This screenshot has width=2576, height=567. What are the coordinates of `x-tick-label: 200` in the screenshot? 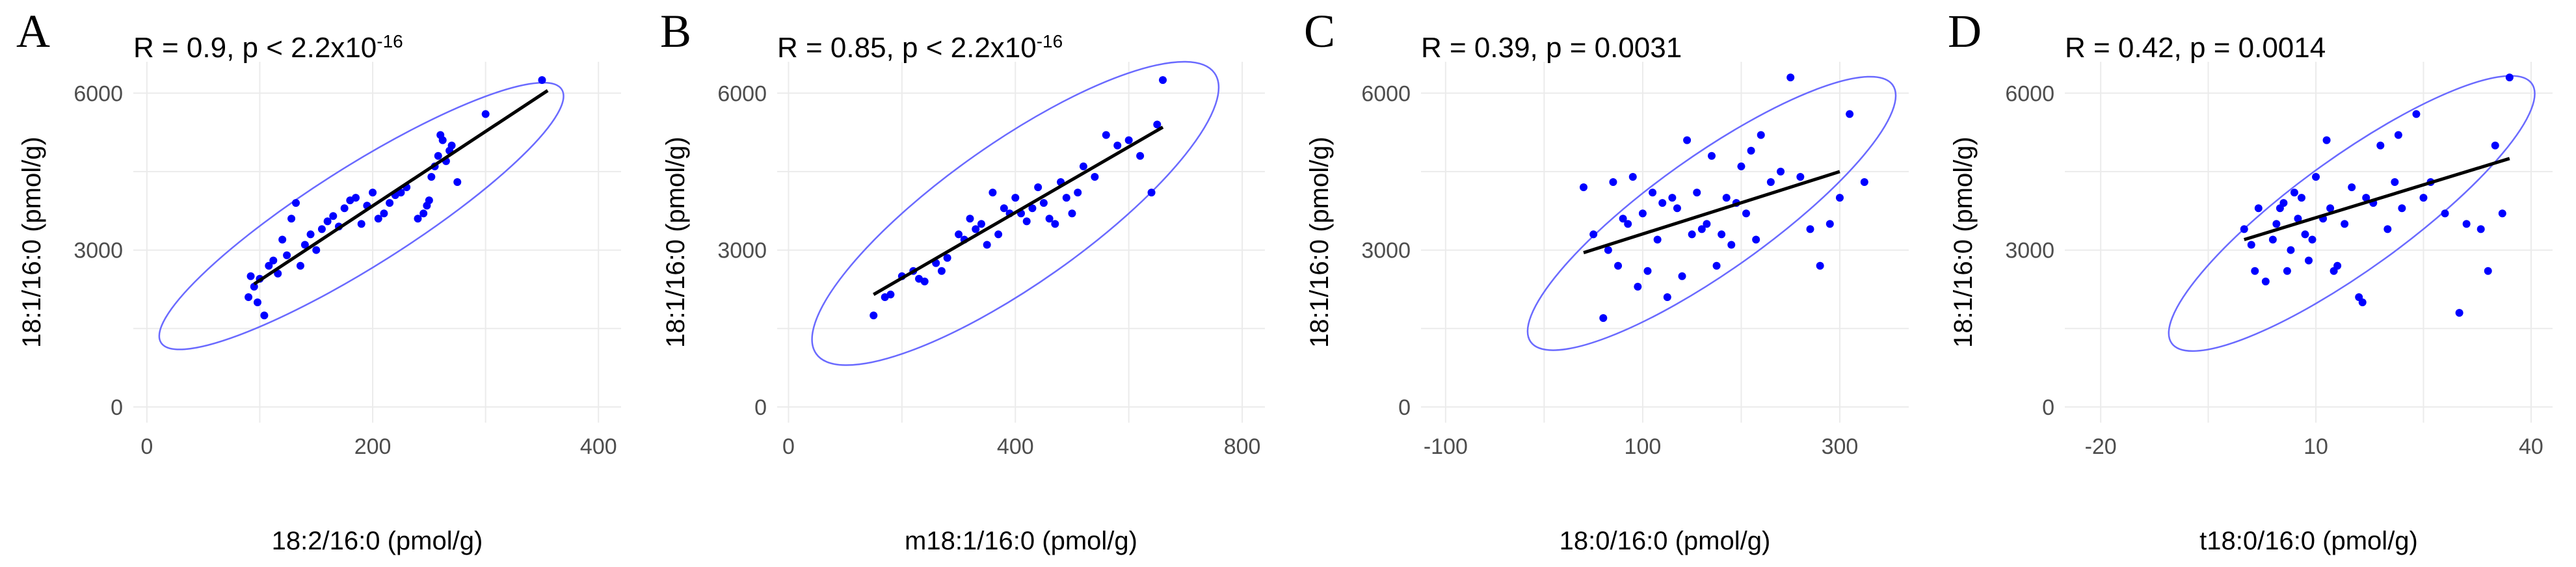 It's located at (373, 446).